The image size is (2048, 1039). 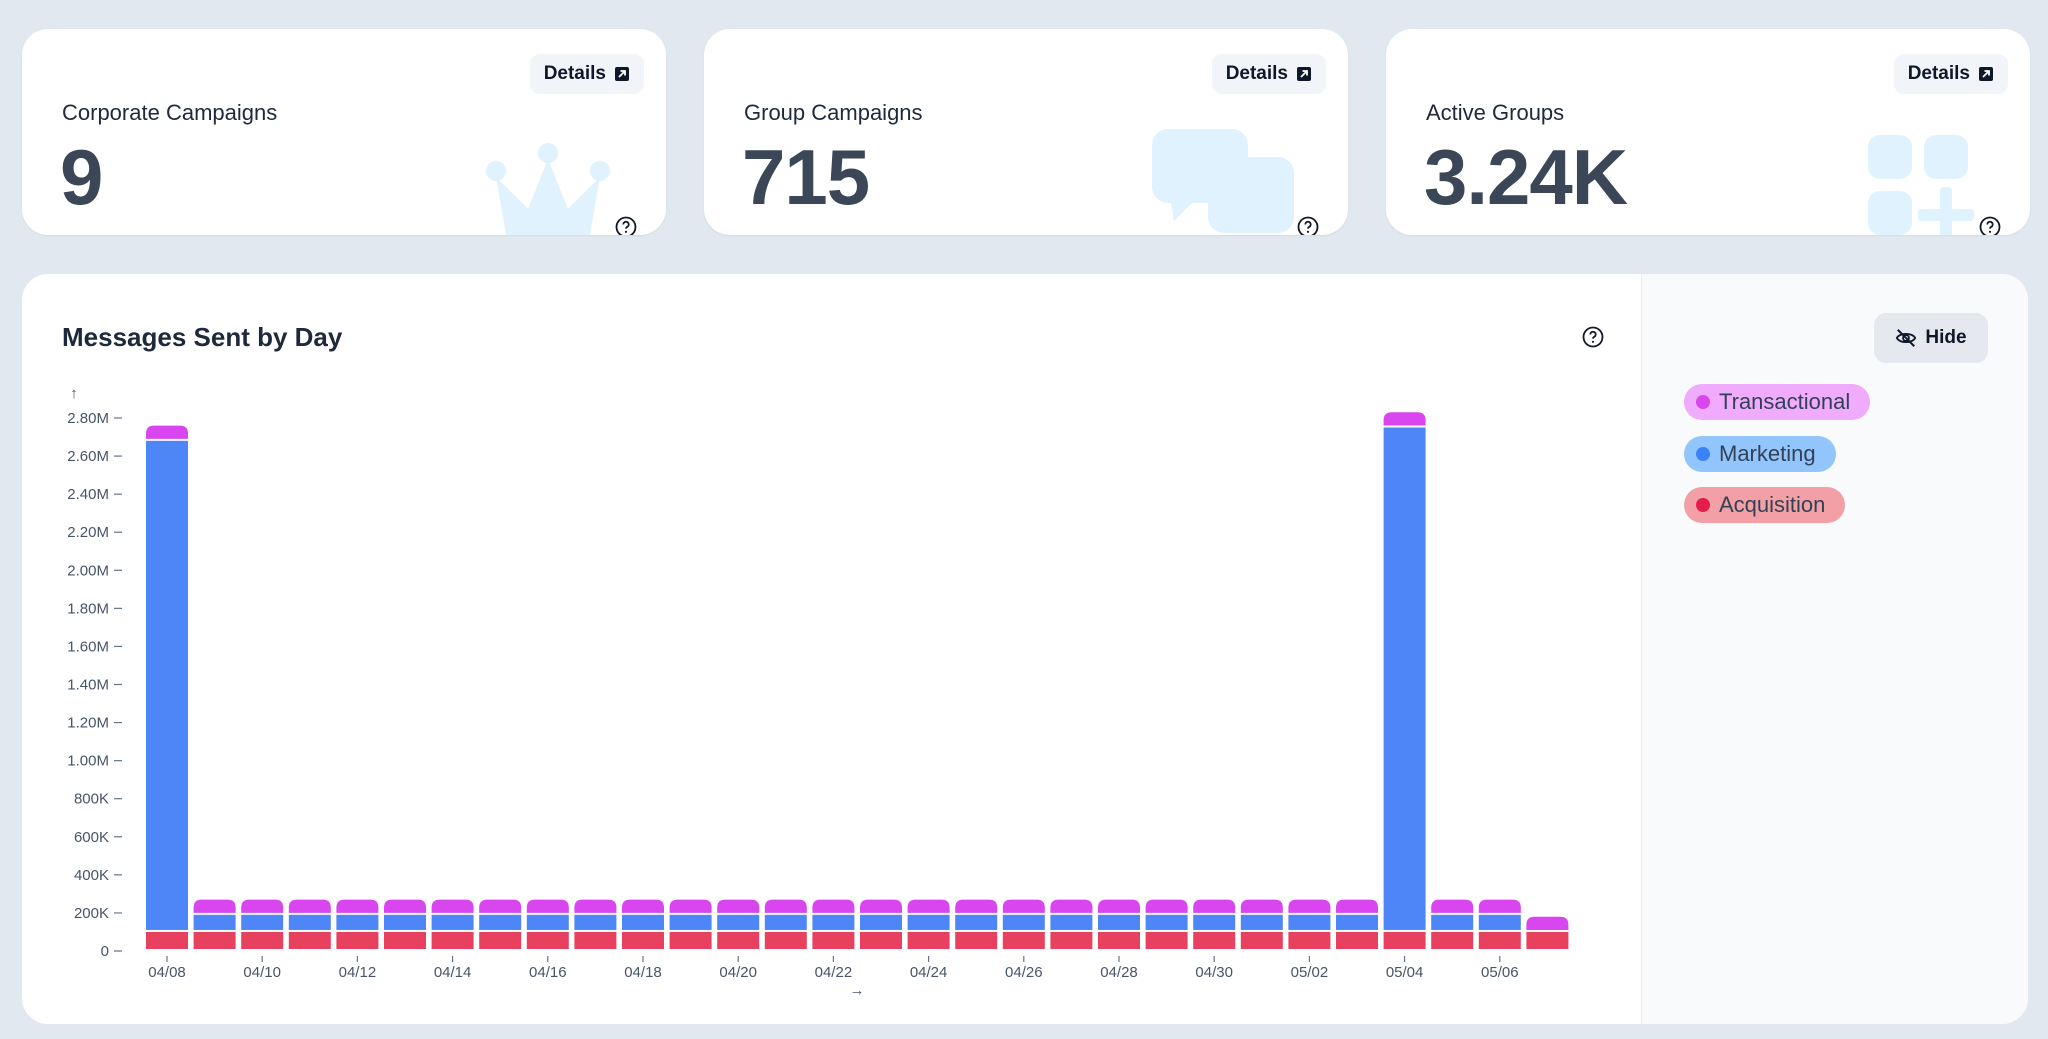 What do you see at coordinates (88, 456) in the screenshot?
I see `y-tick-label: 2.60M` at bounding box center [88, 456].